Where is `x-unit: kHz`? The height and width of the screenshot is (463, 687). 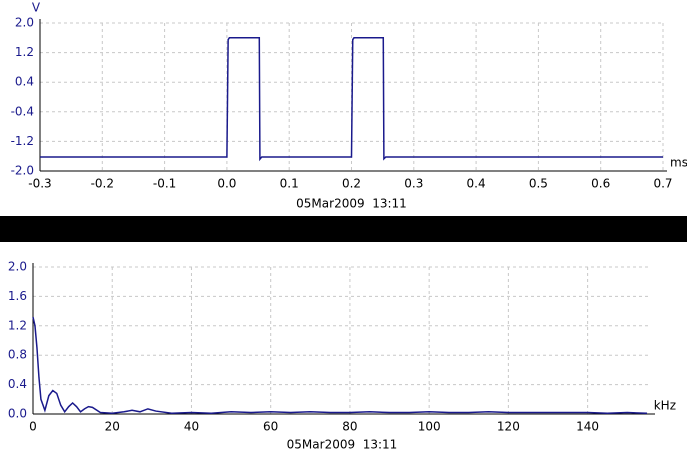 x-unit: kHz is located at coordinates (665, 406).